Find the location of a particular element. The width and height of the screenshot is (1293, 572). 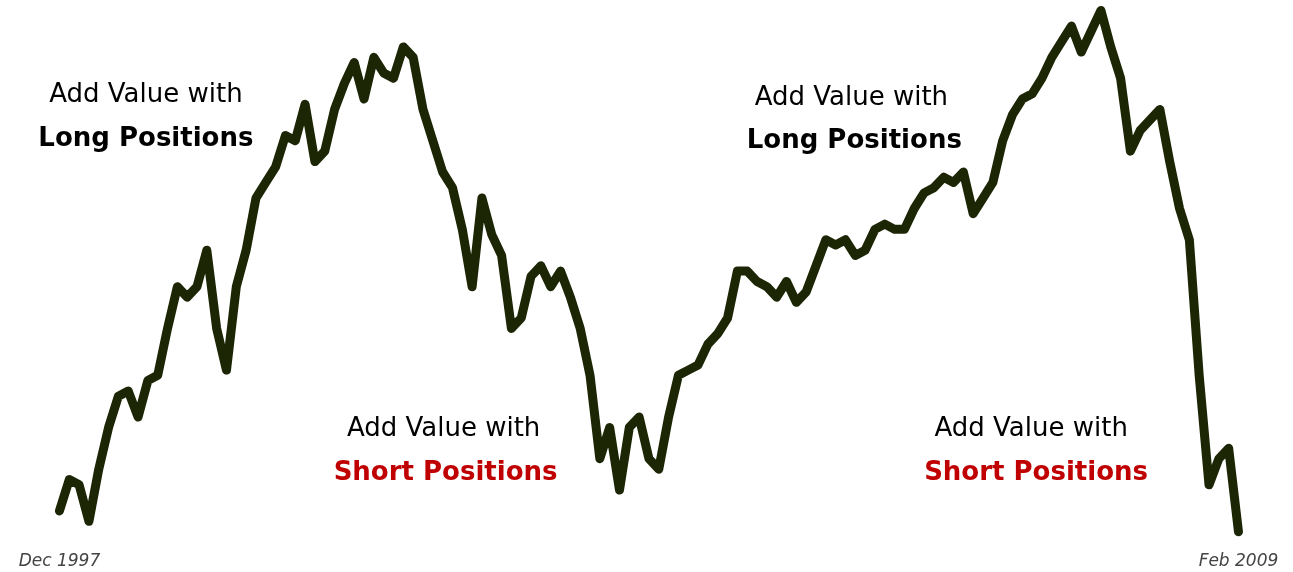

x-tick-label: Dec 1997 is located at coordinates (59, 559).